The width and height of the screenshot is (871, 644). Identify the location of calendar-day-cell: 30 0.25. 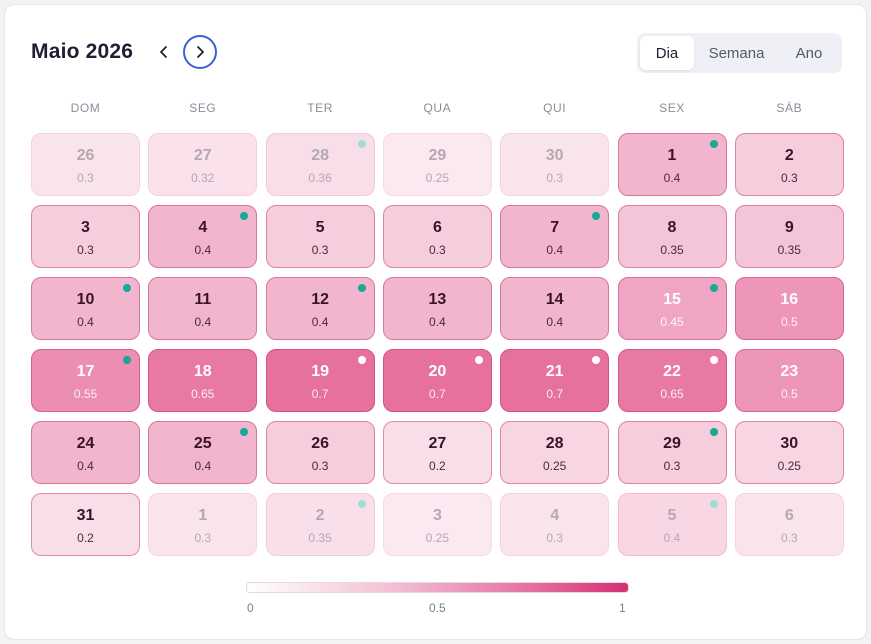
(789, 452).